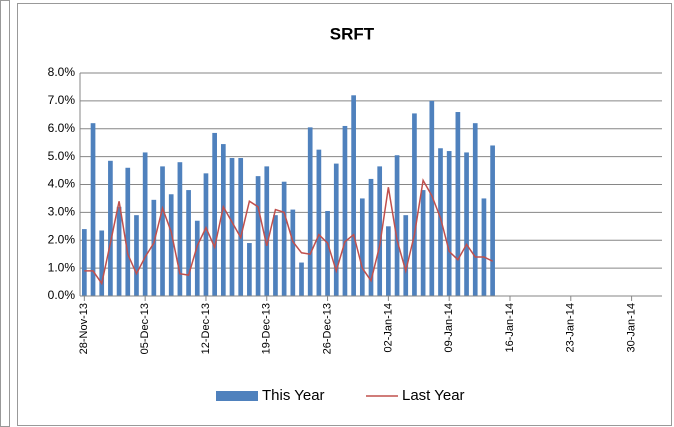 The height and width of the screenshot is (427, 674). What do you see at coordinates (62, 212) in the screenshot?
I see `y-tick-label: 3.0%` at bounding box center [62, 212].